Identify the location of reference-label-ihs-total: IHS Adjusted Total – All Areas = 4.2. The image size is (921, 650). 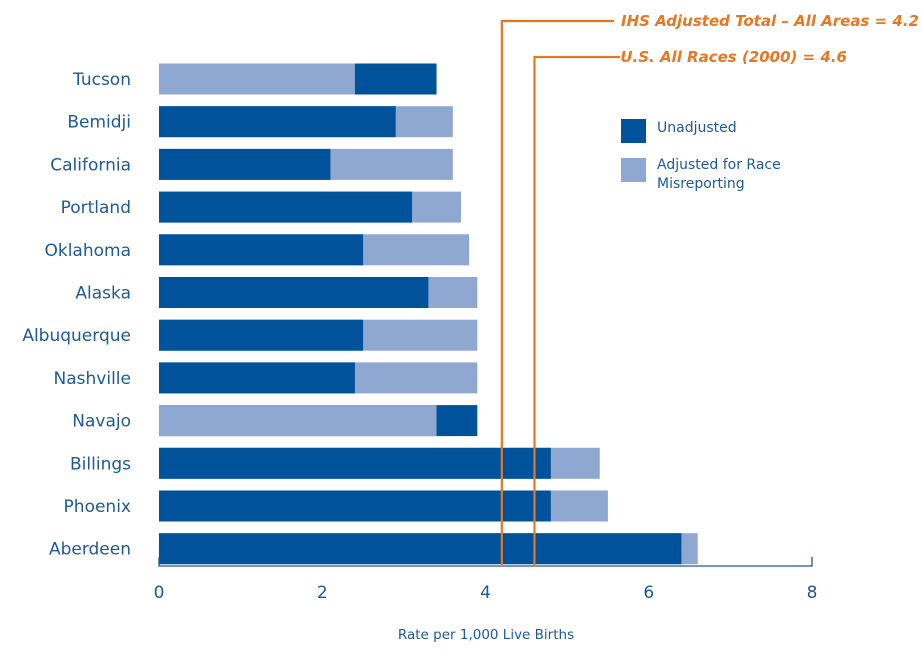
(770, 21).